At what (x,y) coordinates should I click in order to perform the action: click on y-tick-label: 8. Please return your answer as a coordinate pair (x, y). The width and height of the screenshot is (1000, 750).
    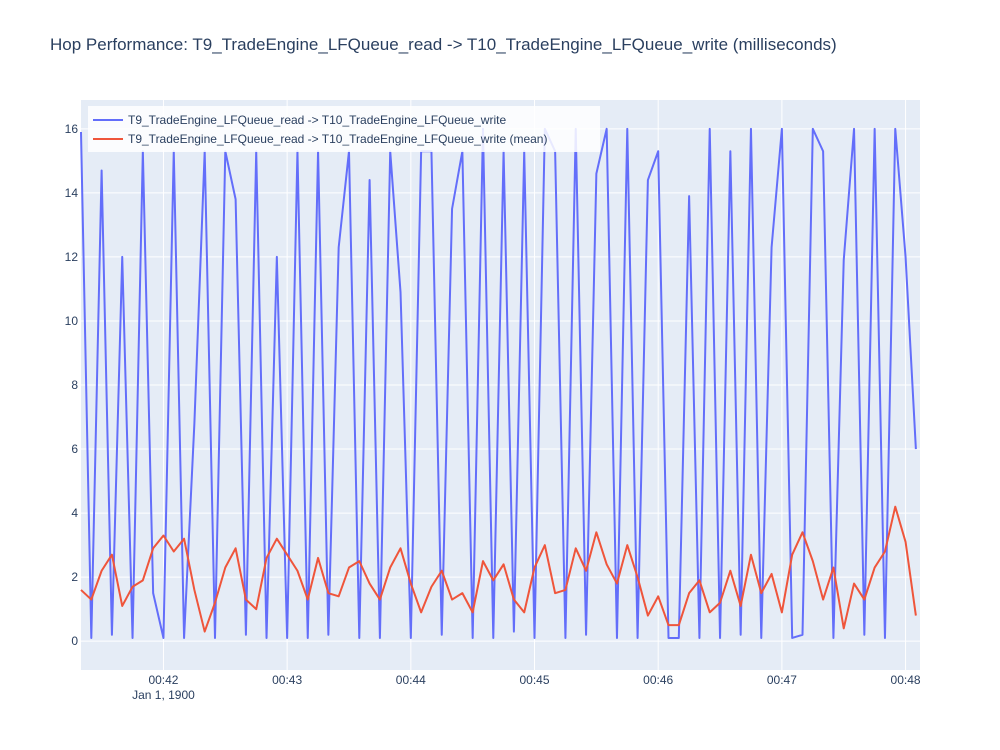
    Looking at the image, I should click on (74, 385).